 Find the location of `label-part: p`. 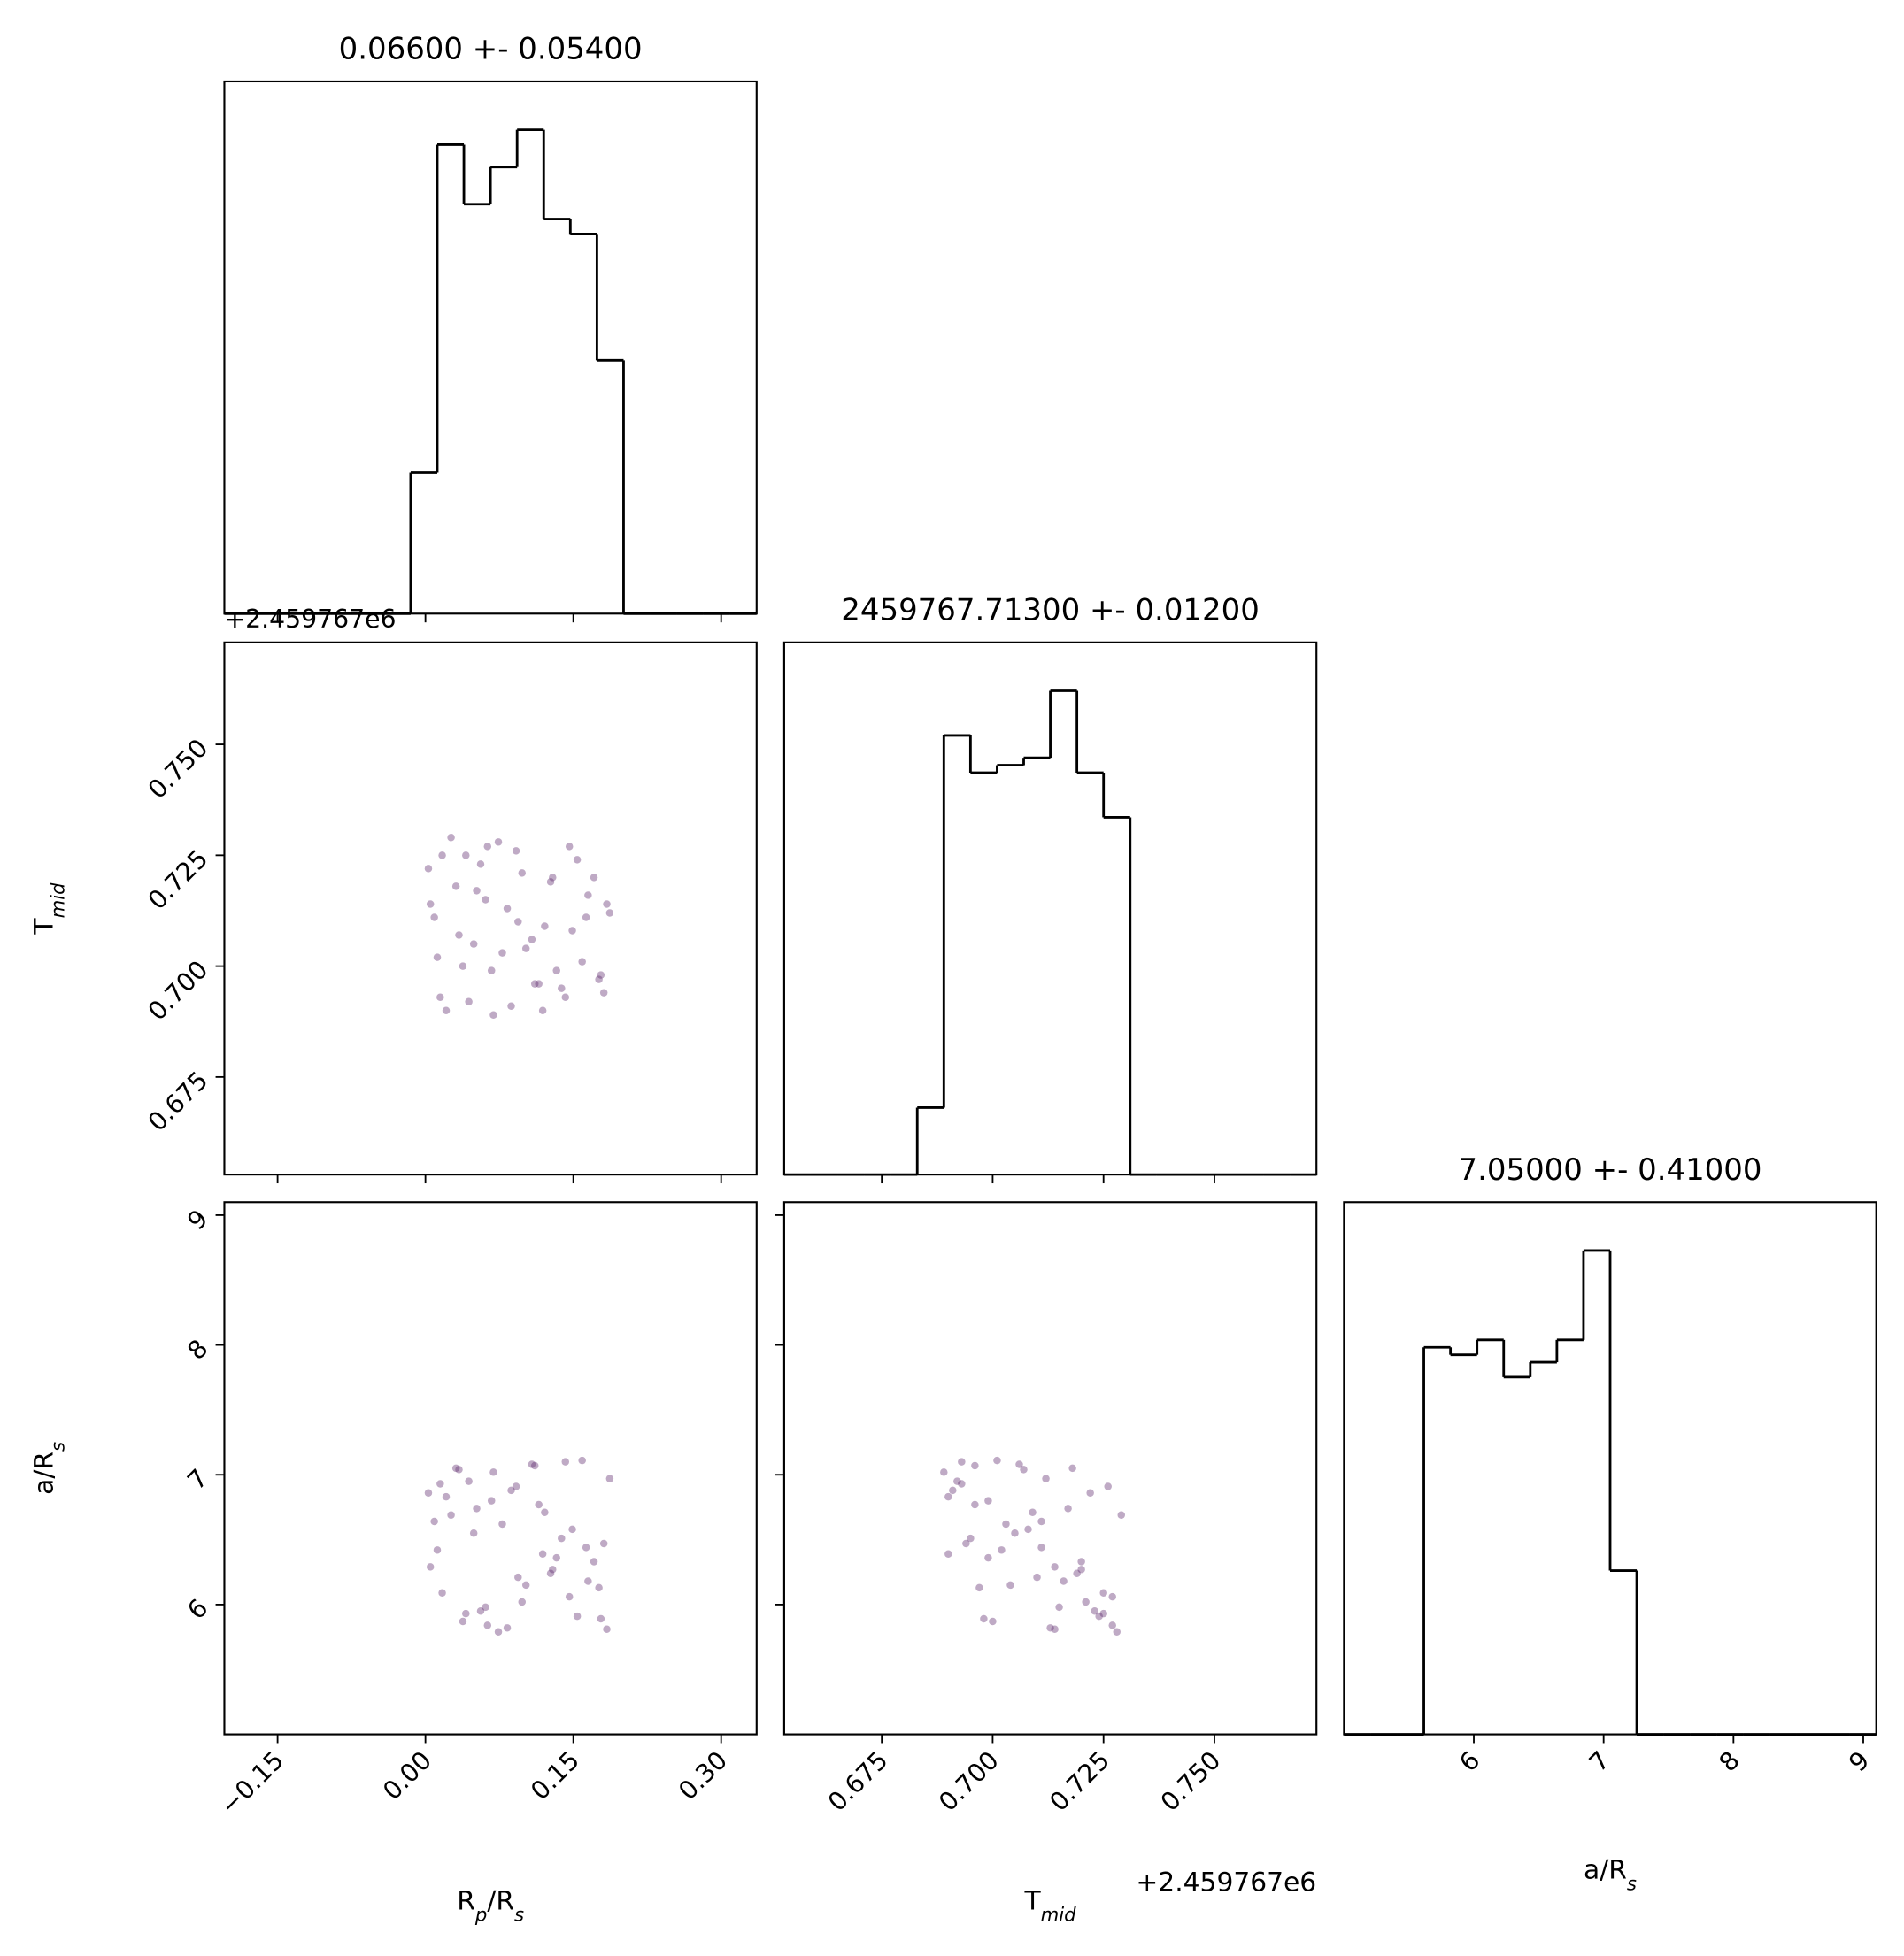

label-part: p is located at coordinates (480, 1915).